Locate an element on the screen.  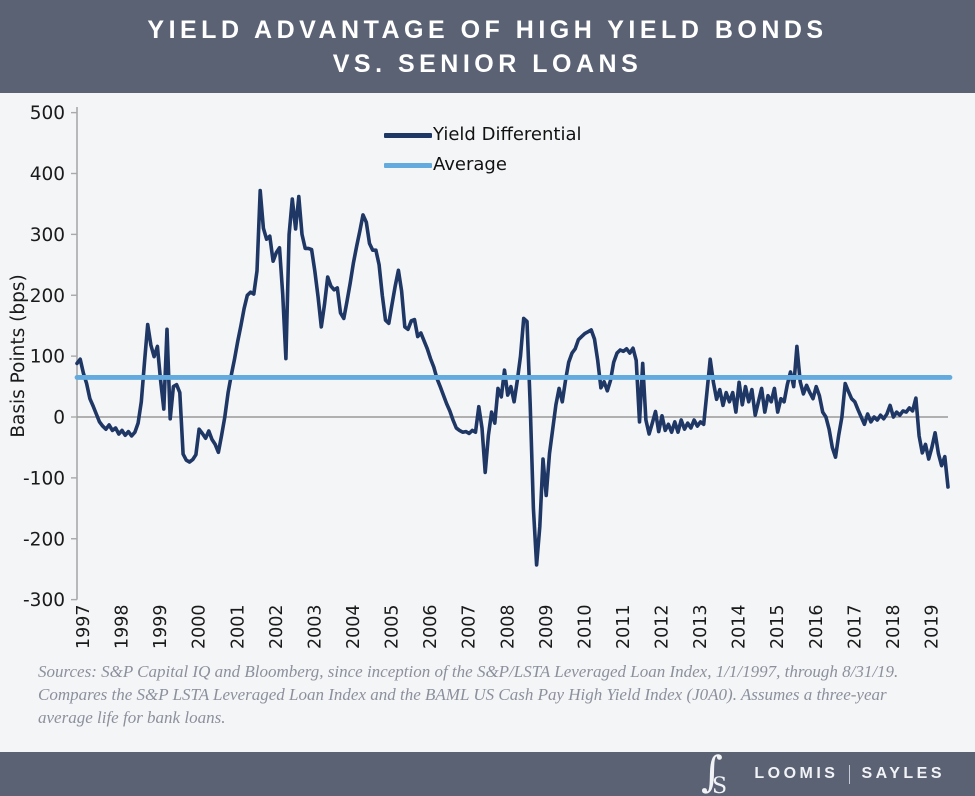
x-axis-year-label: 2001 is located at coordinates (238, 626).